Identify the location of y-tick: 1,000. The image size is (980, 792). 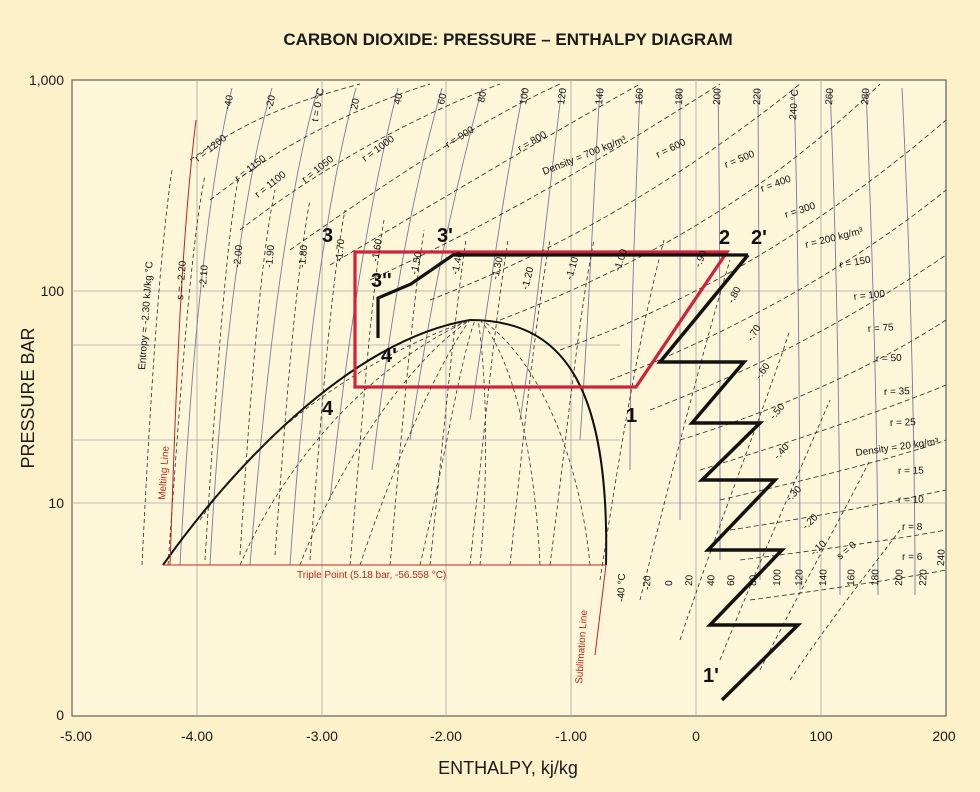
(46, 80).